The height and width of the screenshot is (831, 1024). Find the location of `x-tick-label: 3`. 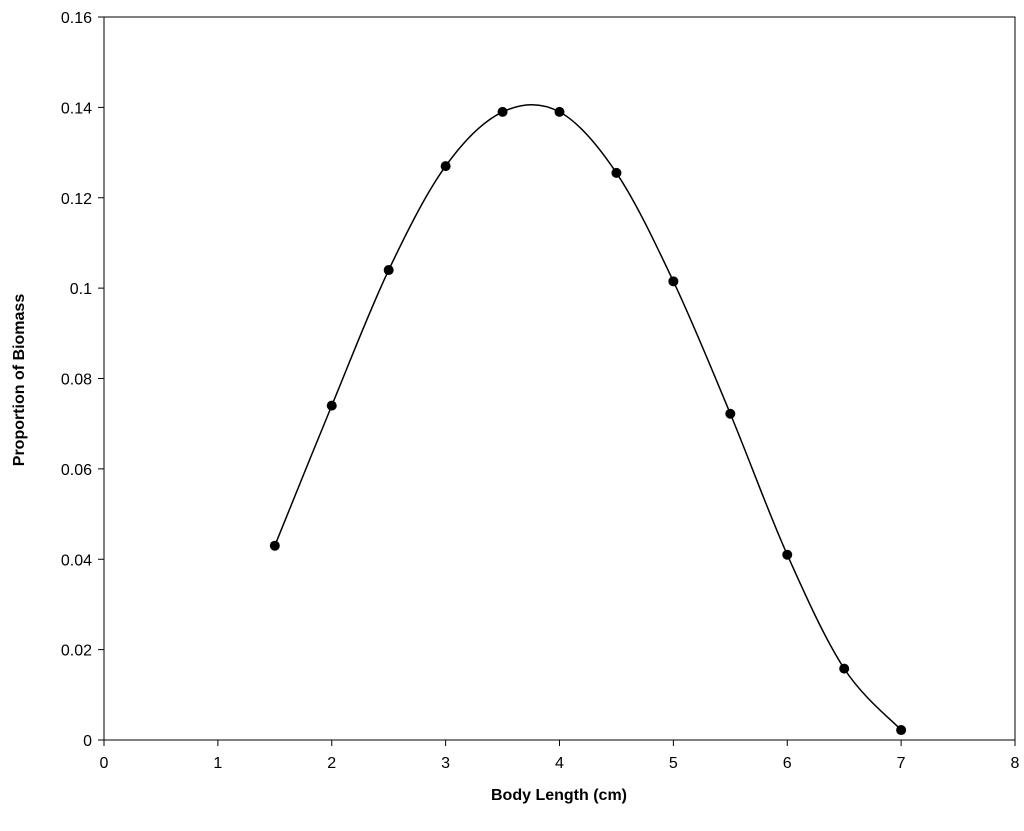

x-tick-label: 3 is located at coordinates (445, 763).